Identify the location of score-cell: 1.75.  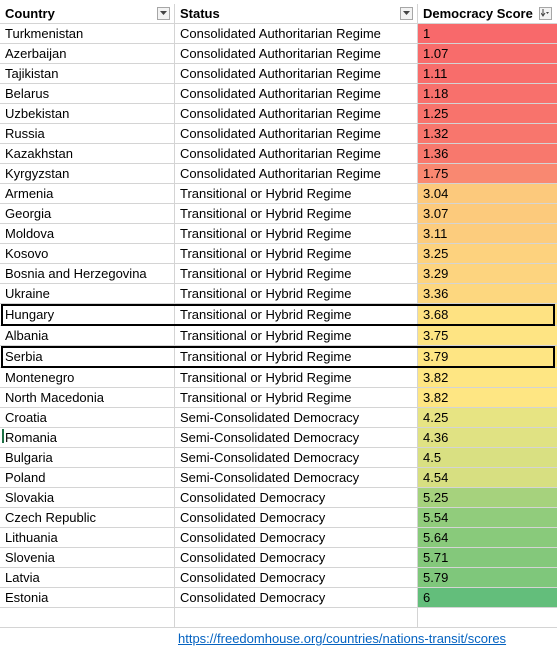
(487, 174).